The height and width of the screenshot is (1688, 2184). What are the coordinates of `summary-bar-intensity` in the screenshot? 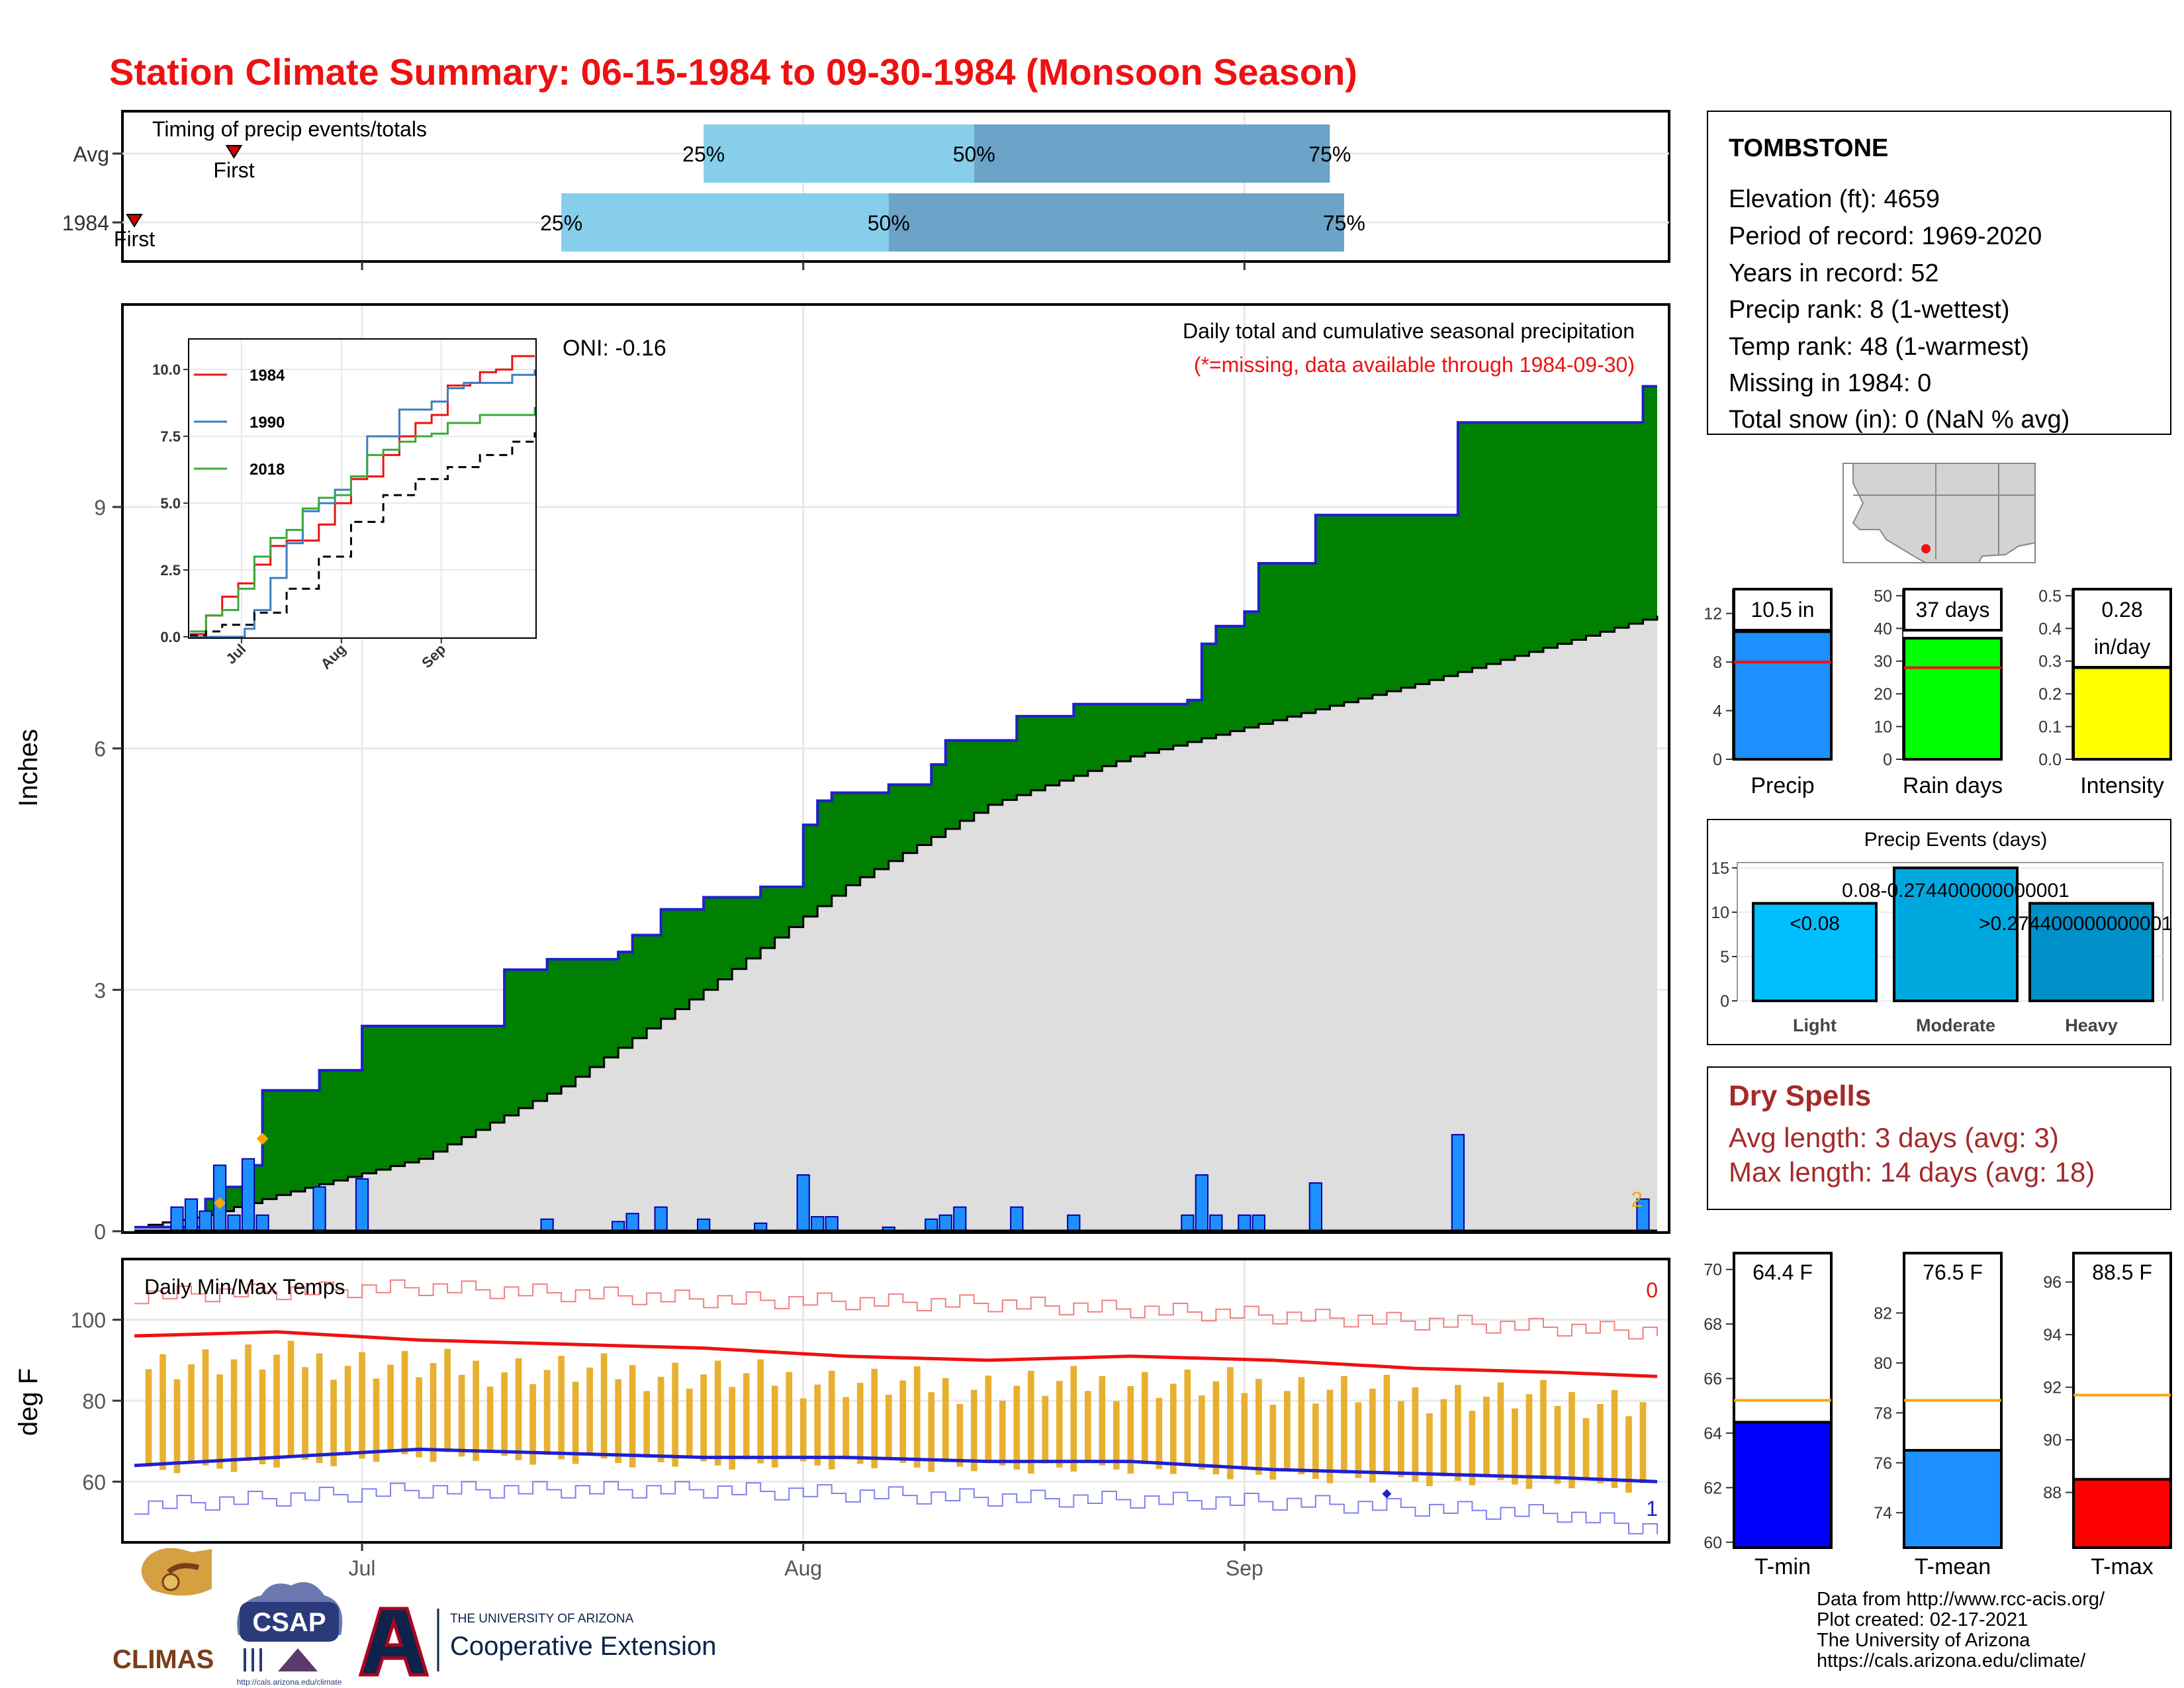 It's located at (2122, 713).